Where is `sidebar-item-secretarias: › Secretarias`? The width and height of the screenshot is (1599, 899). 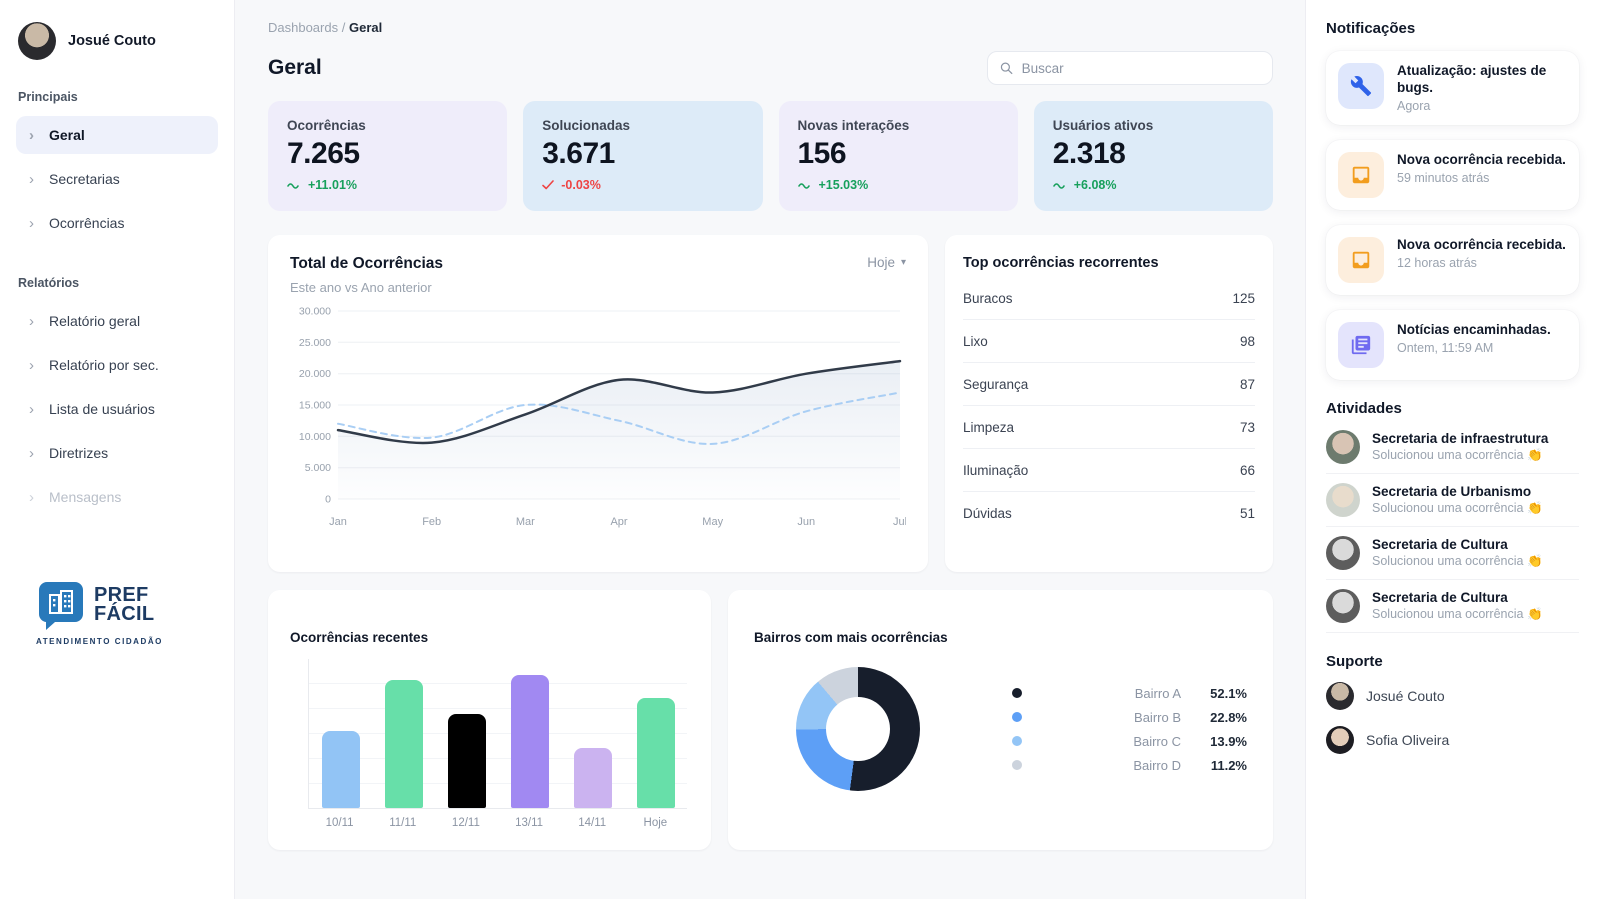
sidebar-item-secretarias: › Secretarias is located at coordinates (117, 179).